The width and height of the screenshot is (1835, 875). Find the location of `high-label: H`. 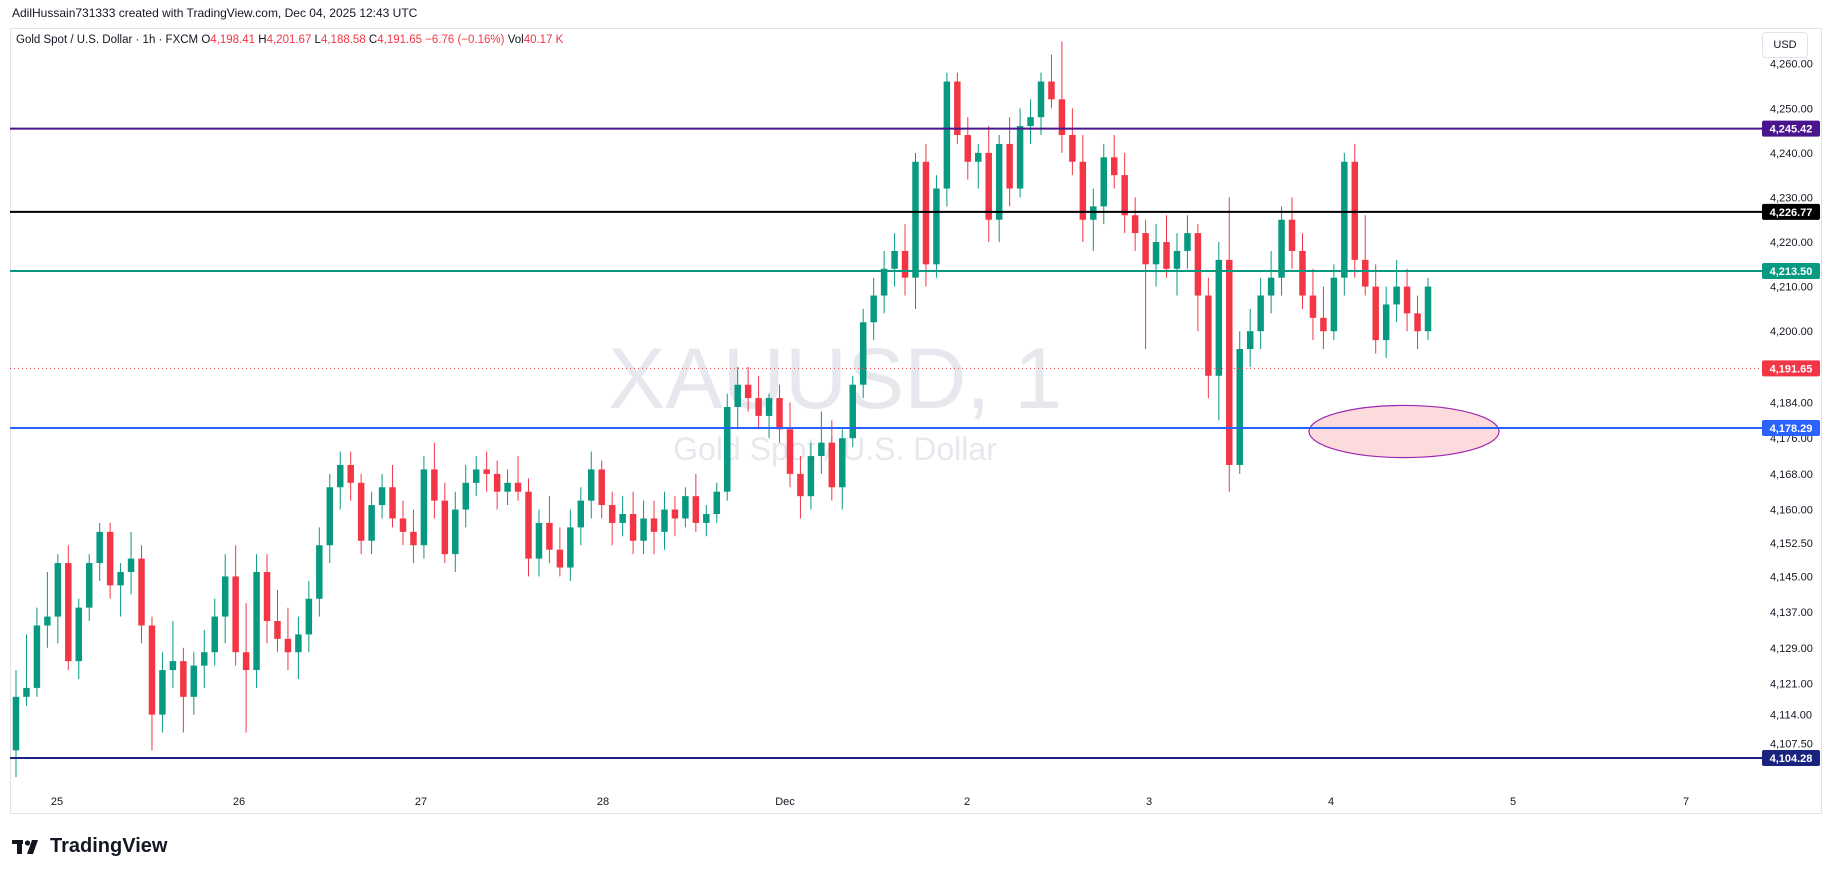

high-label: H is located at coordinates (262, 40).